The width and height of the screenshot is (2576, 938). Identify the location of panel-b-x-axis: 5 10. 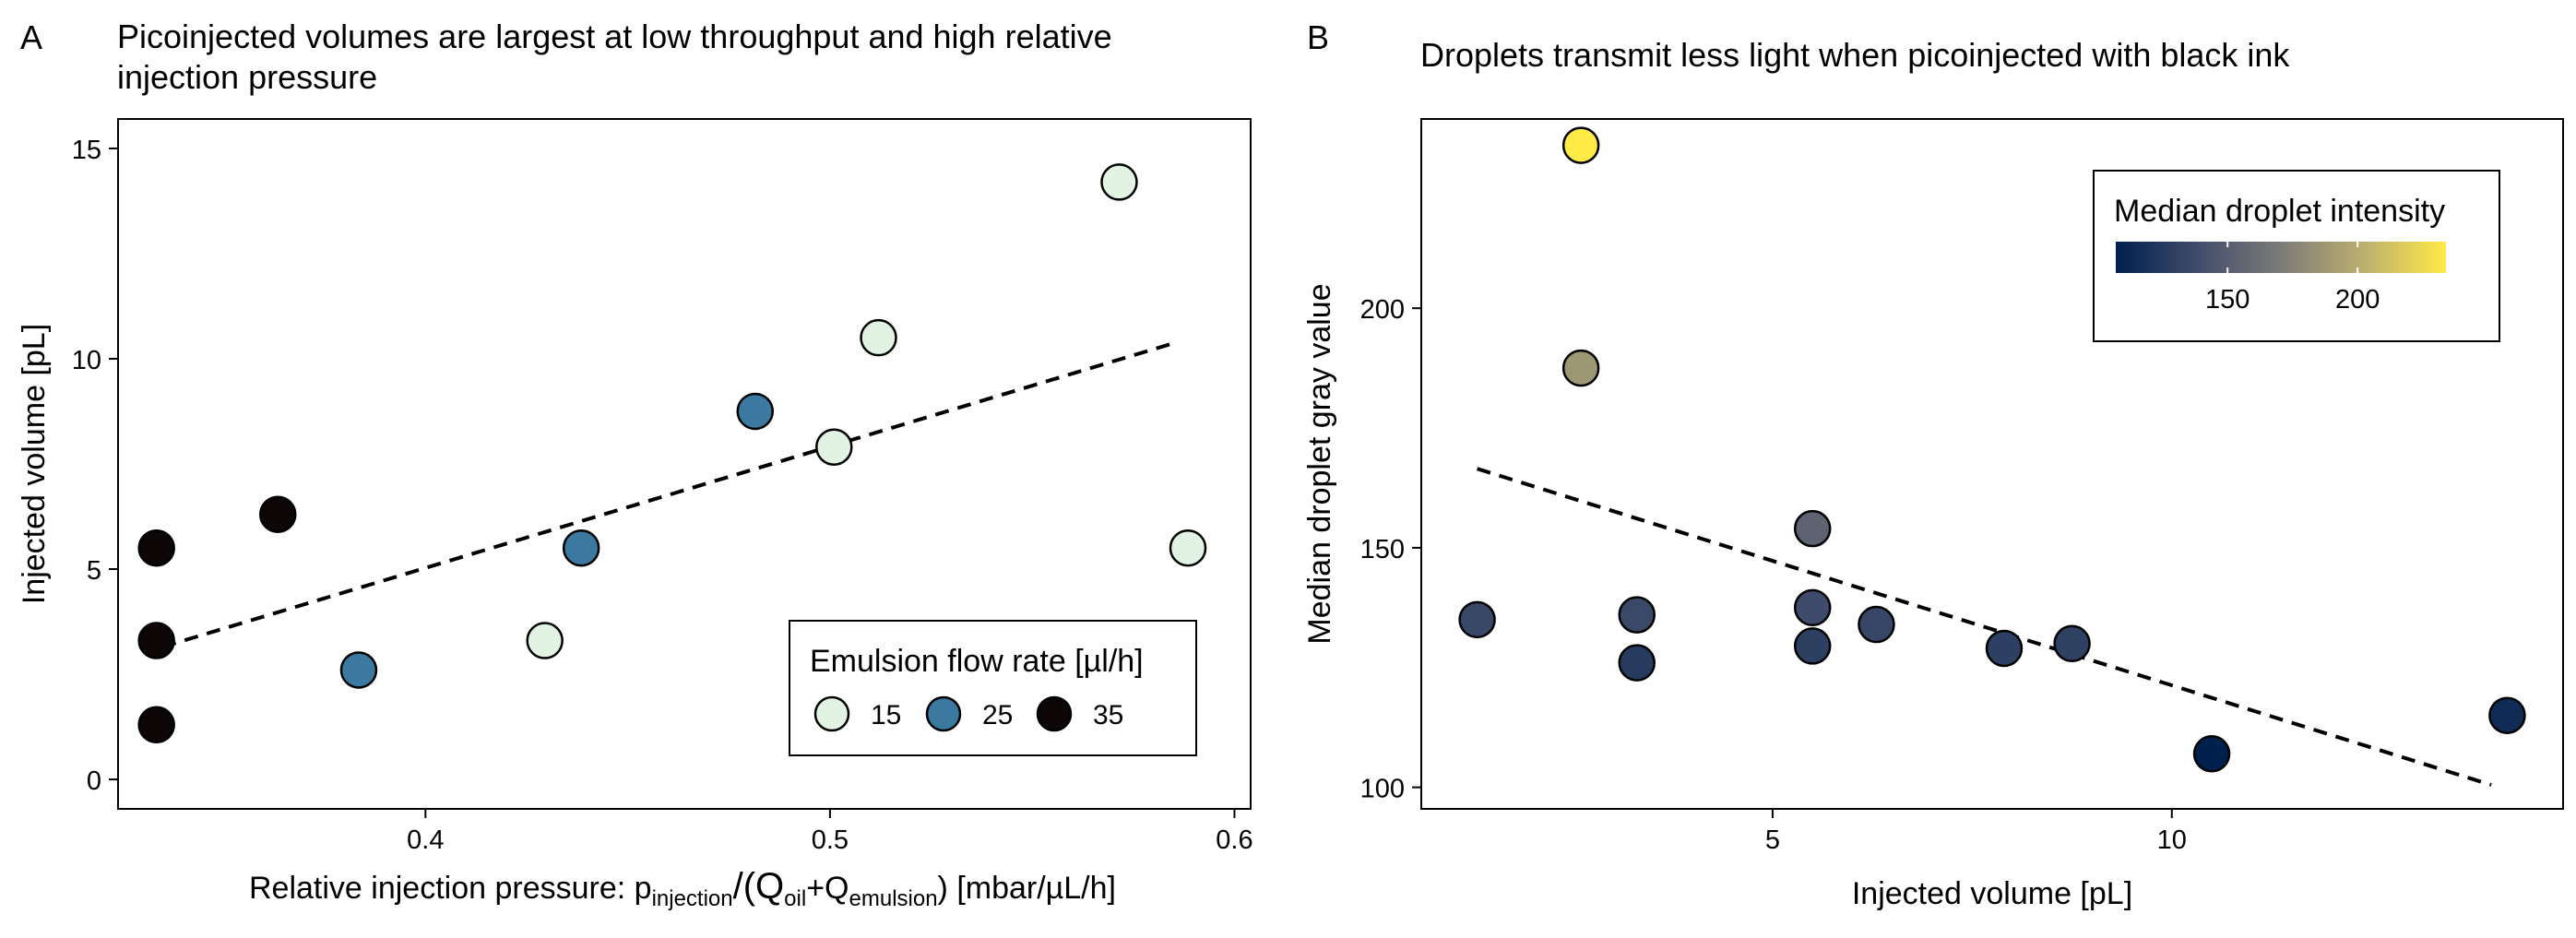
(1976, 832).